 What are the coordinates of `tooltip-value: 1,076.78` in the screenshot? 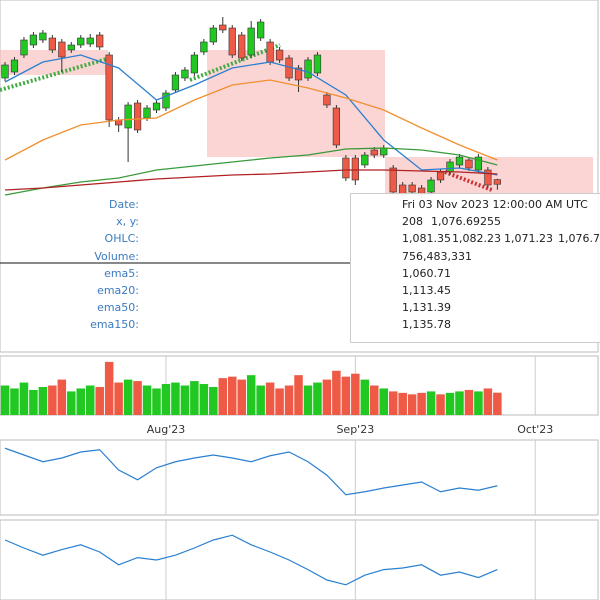 It's located at (579, 239).